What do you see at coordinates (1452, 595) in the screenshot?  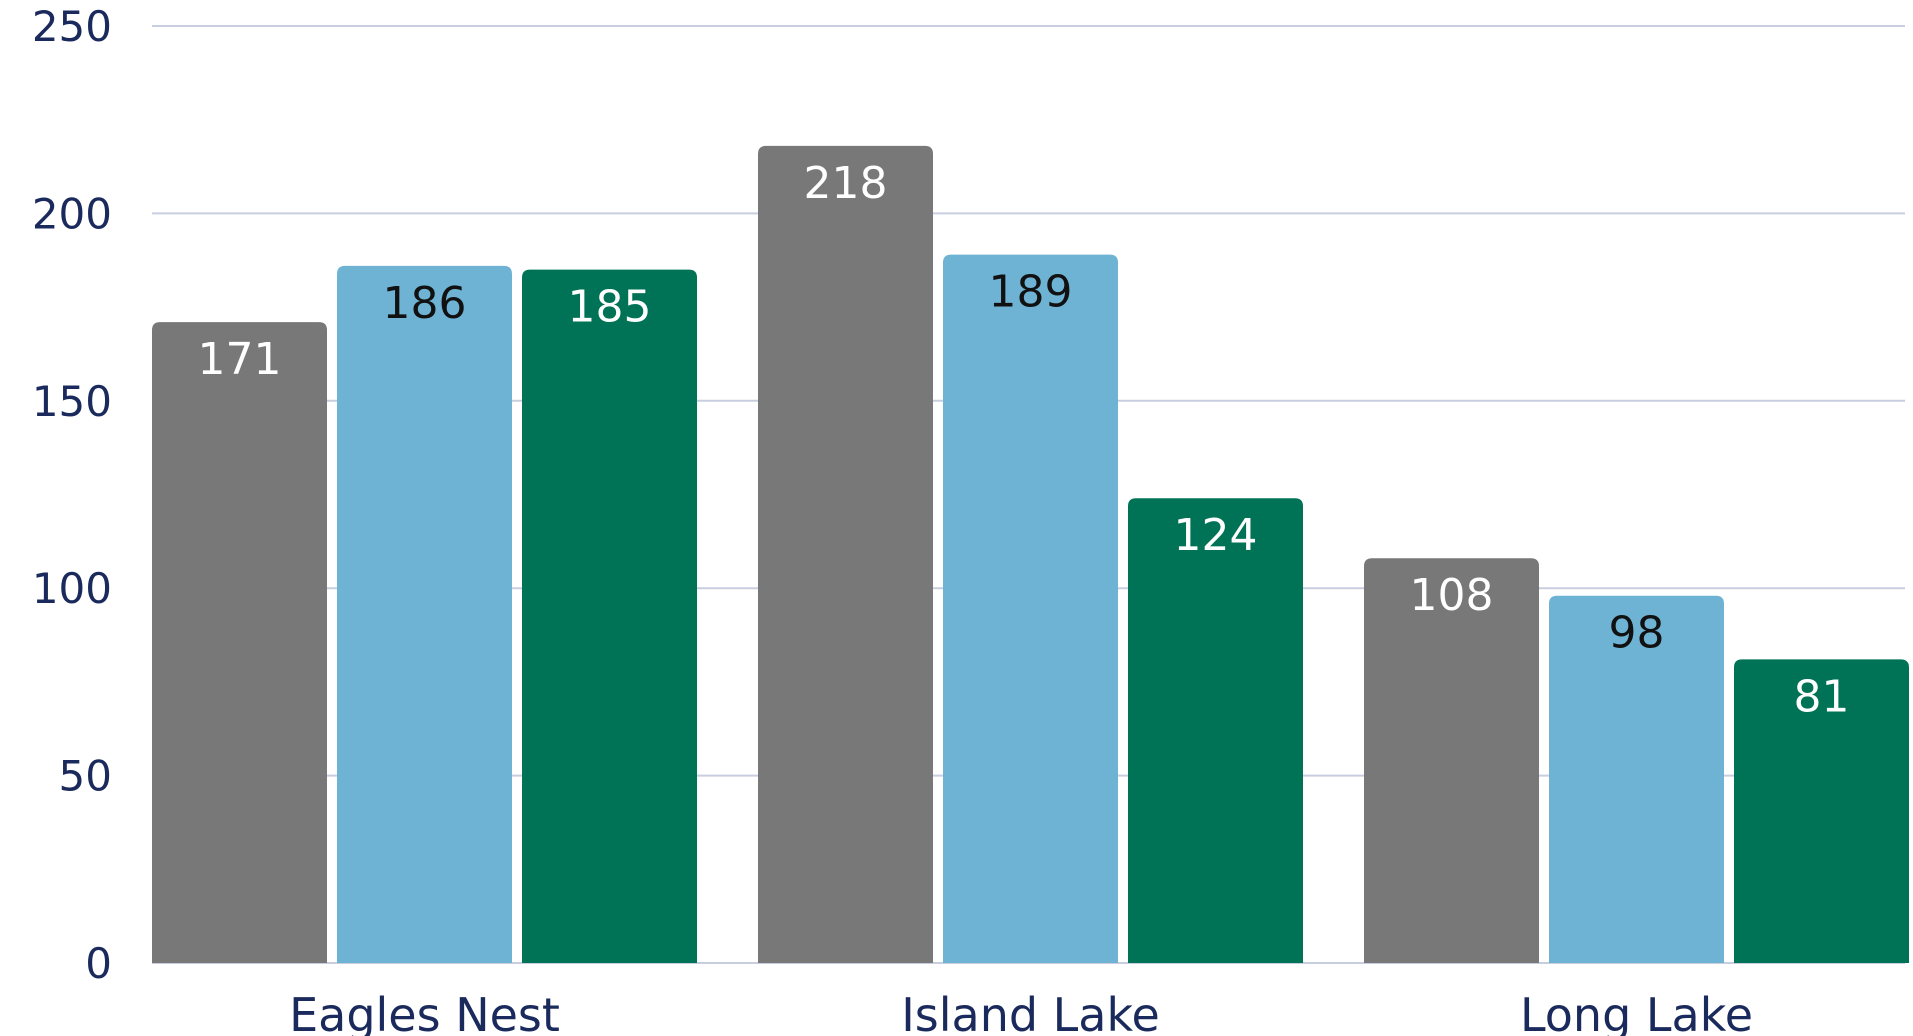 I see `data-label-3-1: 108` at bounding box center [1452, 595].